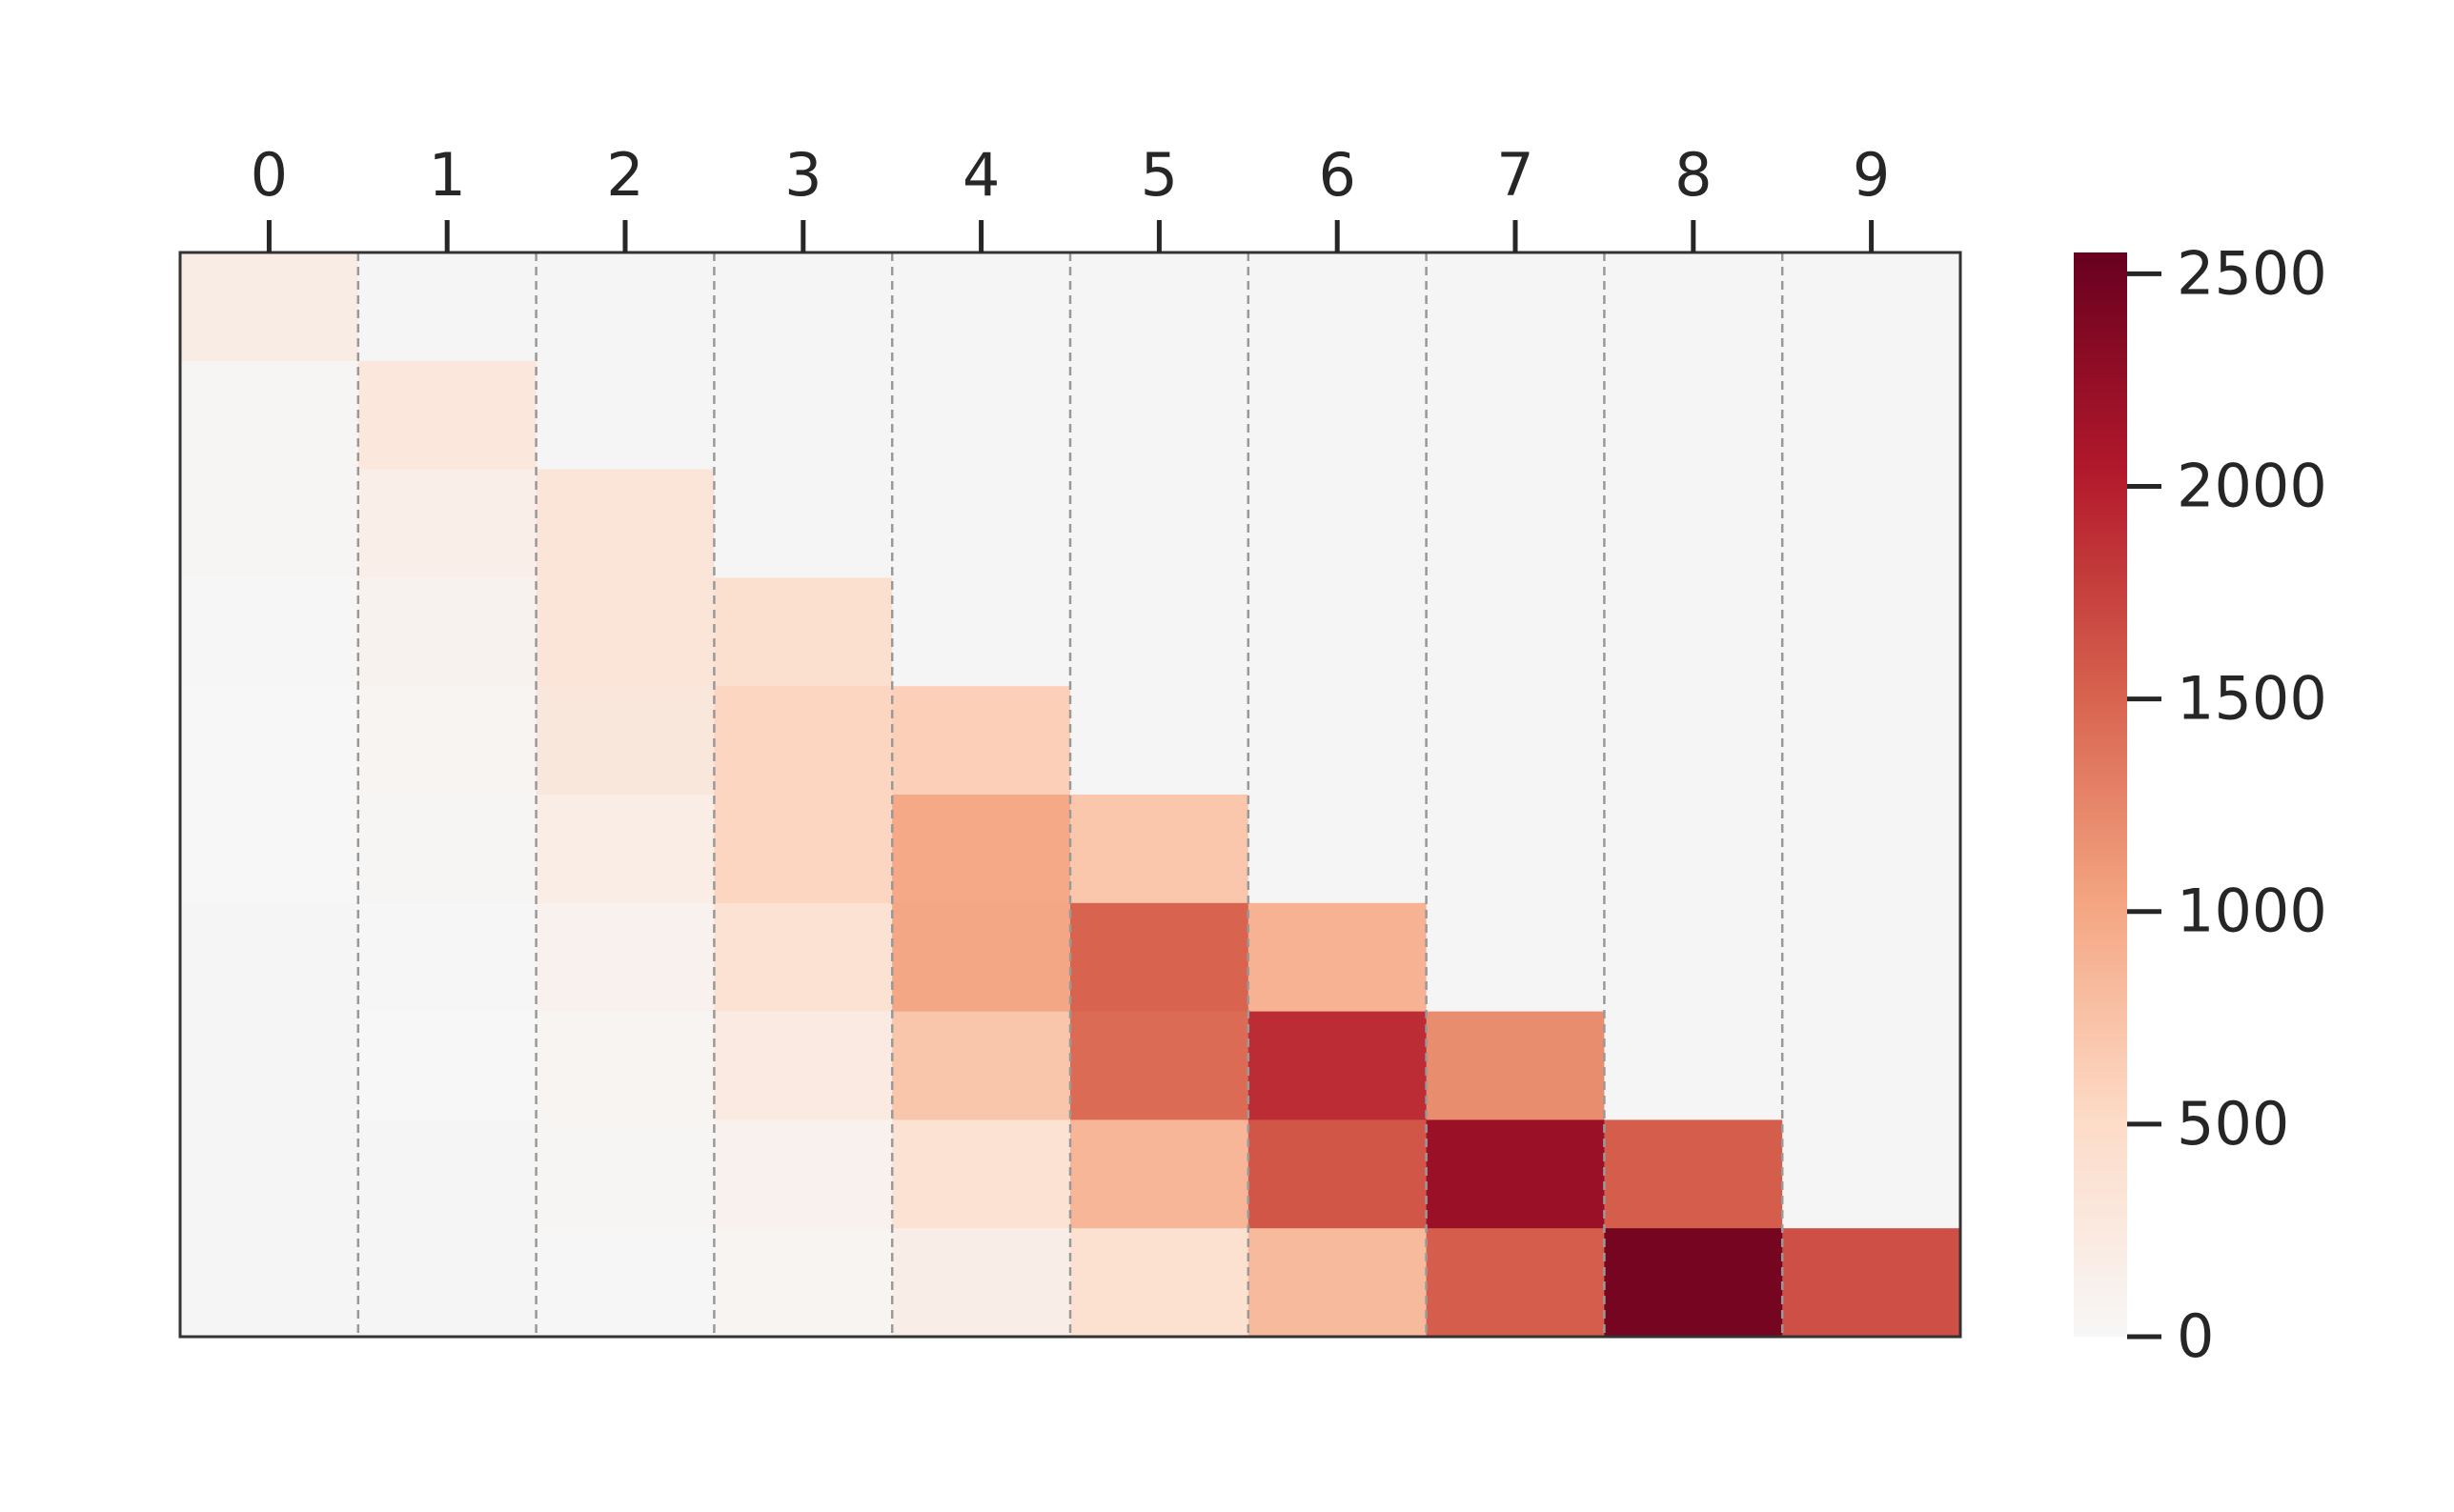 This screenshot has width=2454, height=1512. Describe the element at coordinates (1337, 416) in the screenshot. I see `heatmap-cell-r1-c6` at that location.